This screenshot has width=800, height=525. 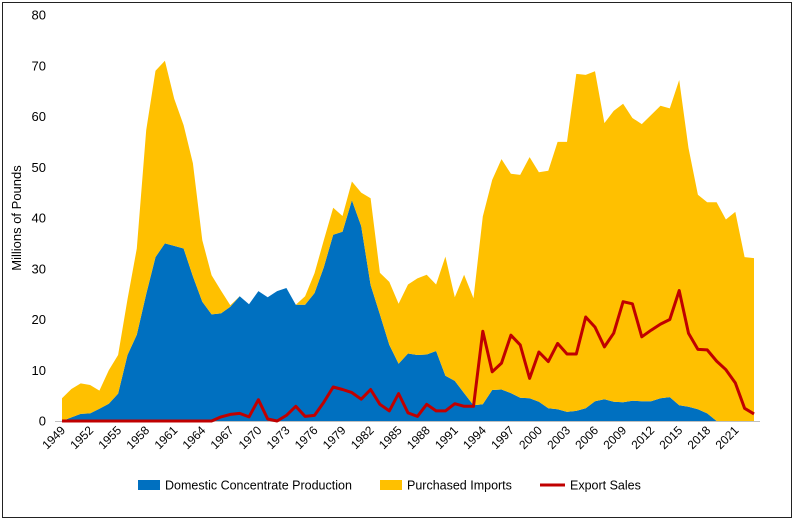 I want to click on x-tick-label: 2000, so click(x=530, y=437).